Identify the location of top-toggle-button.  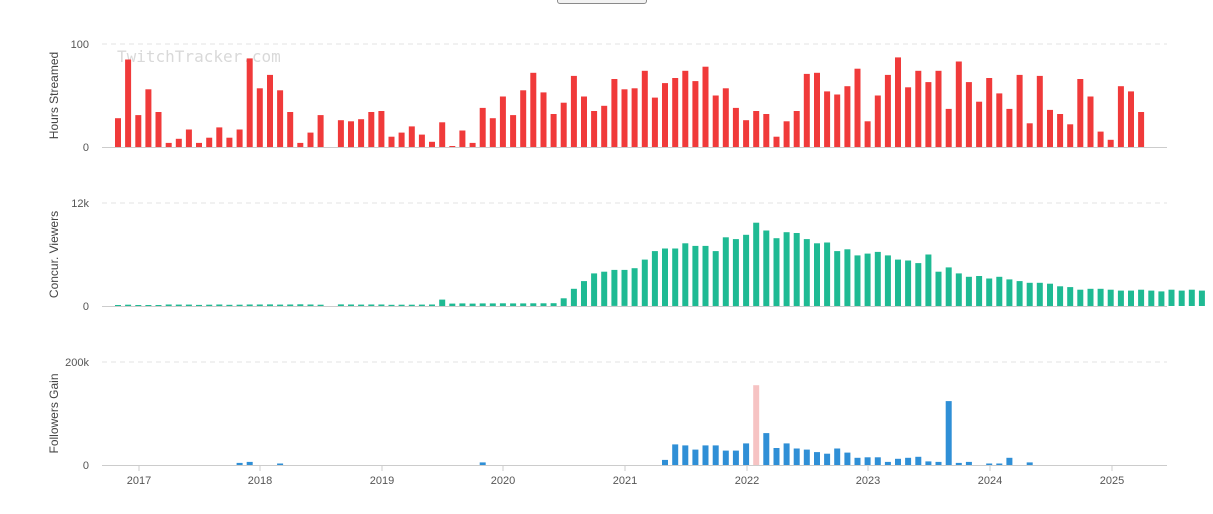
(602, 2).